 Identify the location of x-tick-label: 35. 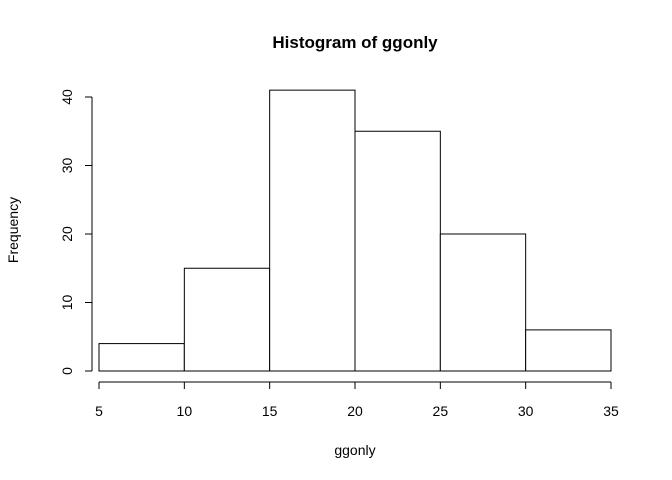
(611, 411).